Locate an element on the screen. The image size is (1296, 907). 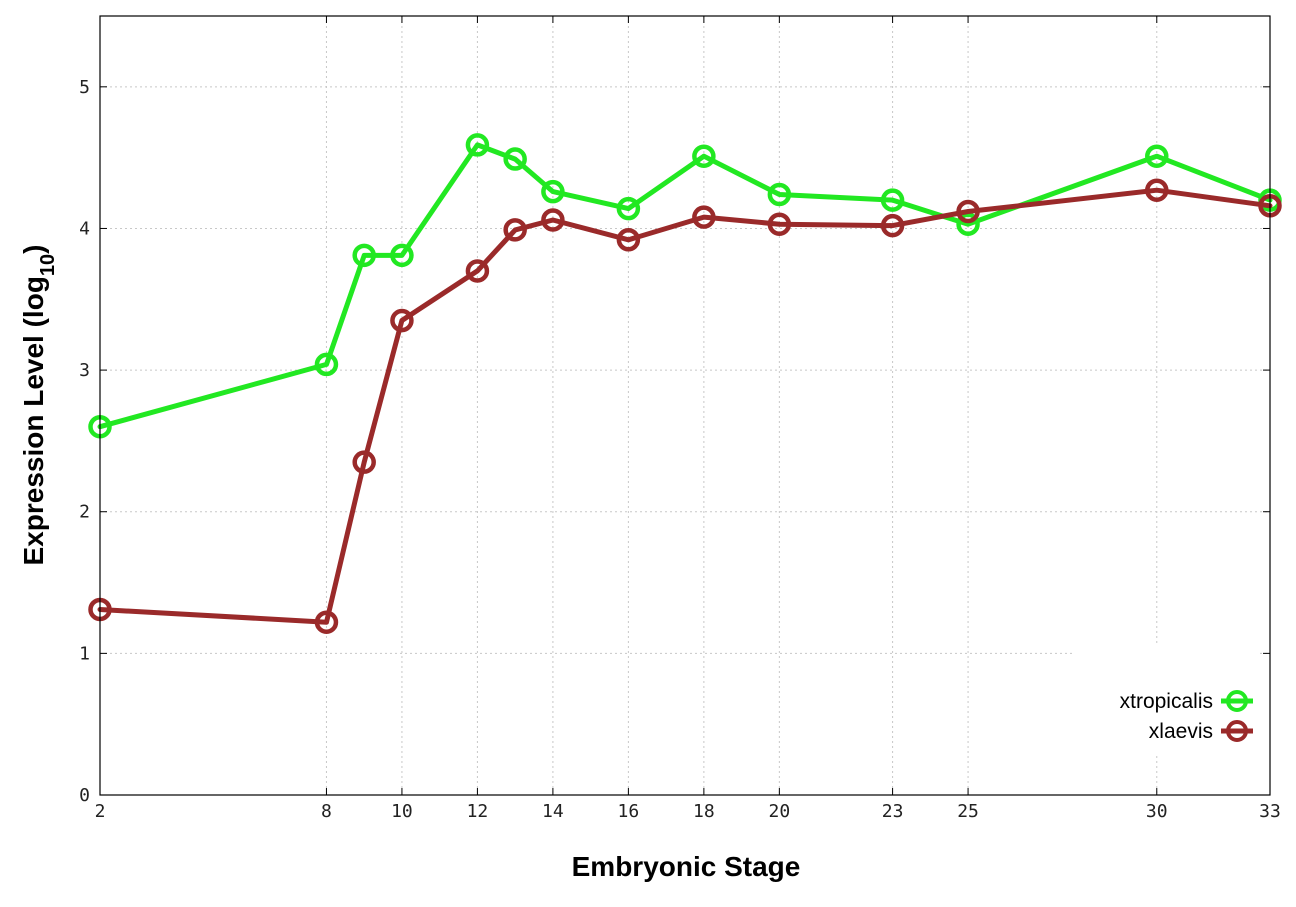
x-tick-label: 20 is located at coordinates (780, 811).